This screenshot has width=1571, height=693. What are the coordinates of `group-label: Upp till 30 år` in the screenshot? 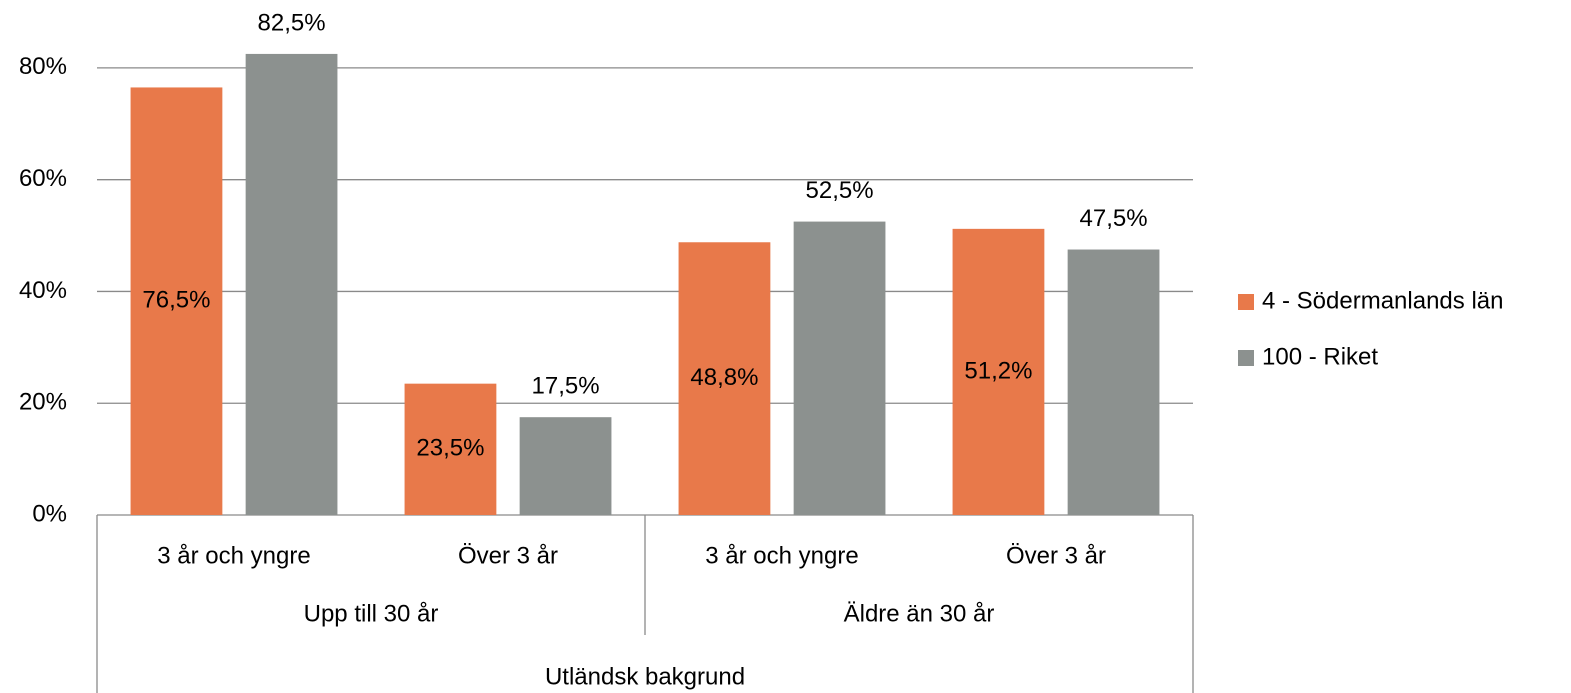 It's located at (371, 613).